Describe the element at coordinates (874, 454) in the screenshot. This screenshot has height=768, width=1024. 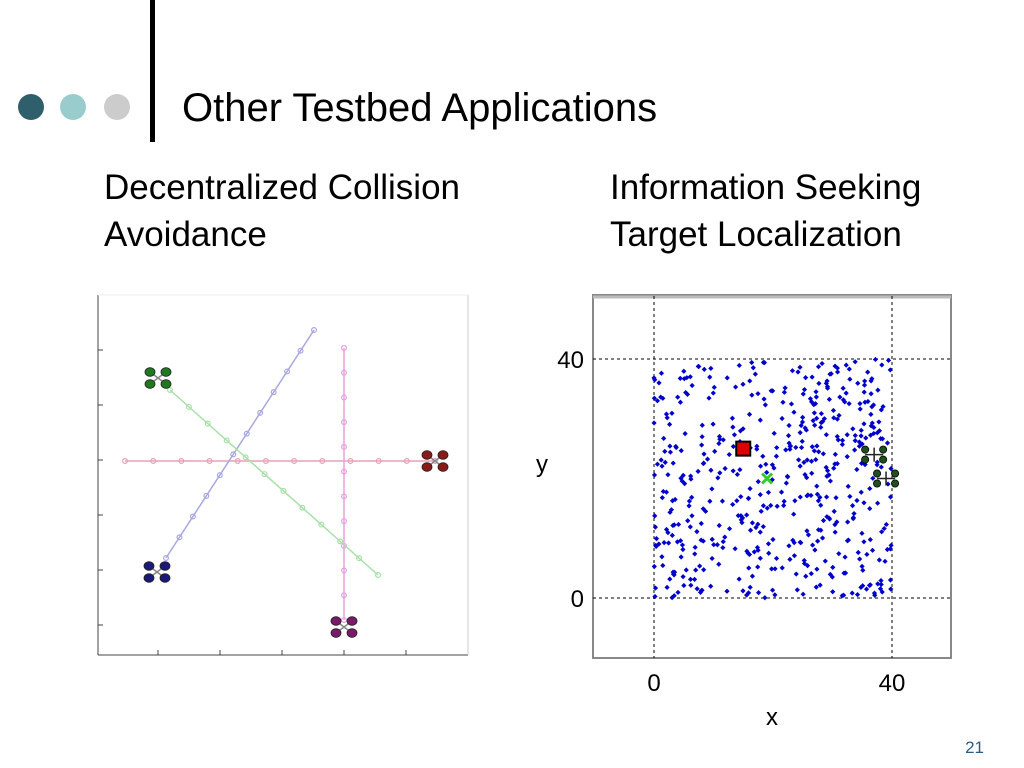
I see `localization-vehicle` at that location.